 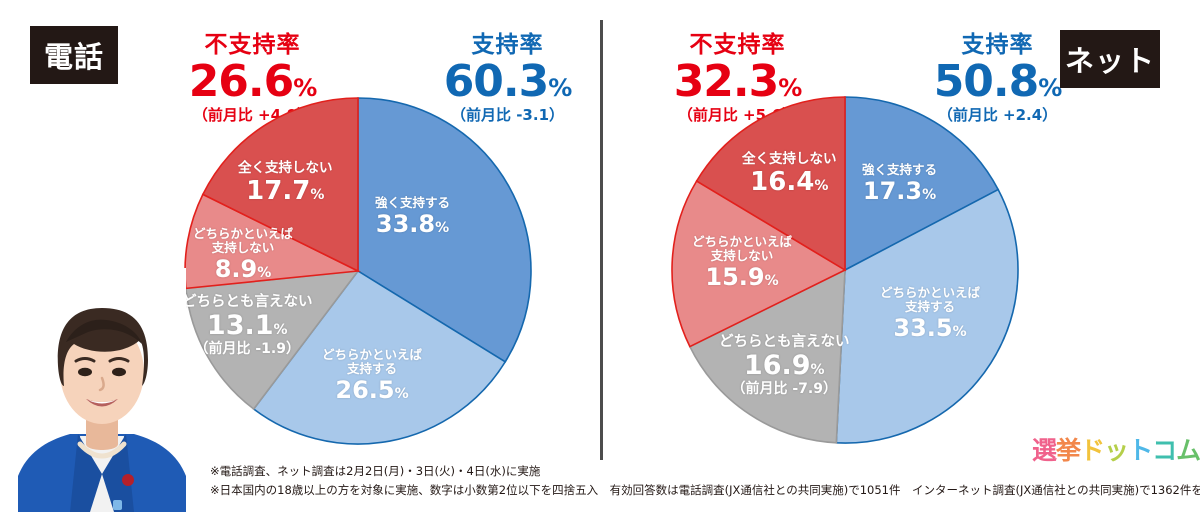 What do you see at coordinates (1044, 450) in the screenshot?
I see `logo-char: 選` at bounding box center [1044, 450].